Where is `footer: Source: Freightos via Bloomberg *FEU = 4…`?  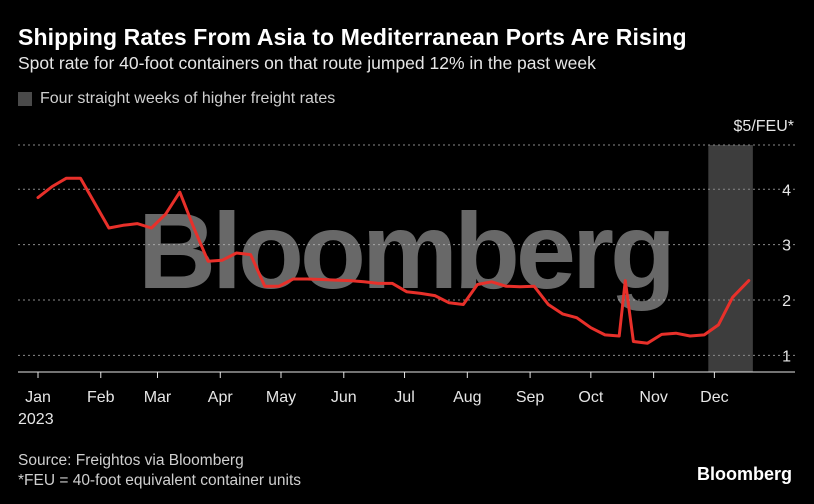 footer: Source: Freightos via Bloomberg *FEU = 4… is located at coordinates (159, 471).